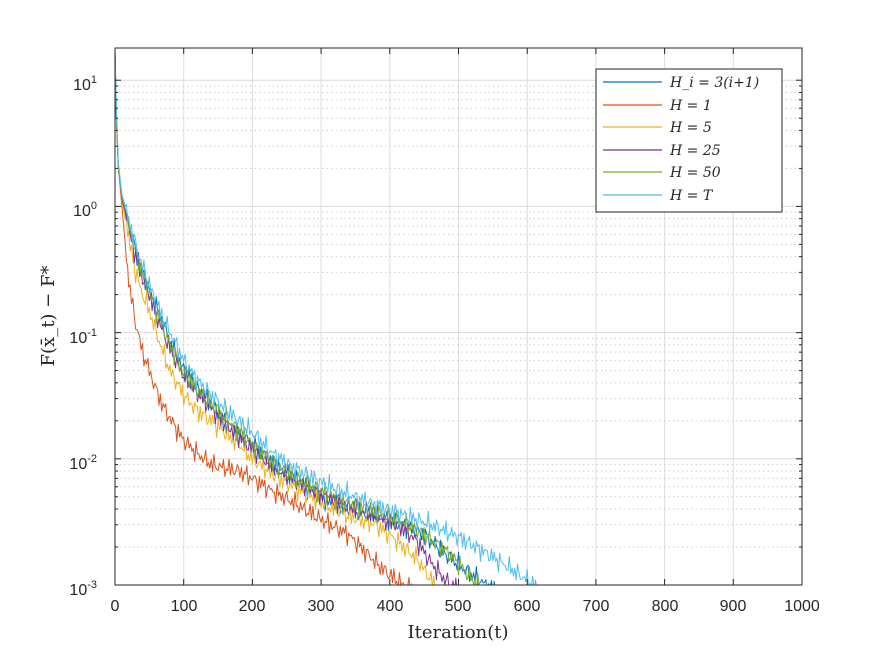  Describe the element at coordinates (252, 606) in the screenshot. I see `x-tick-label: 200` at that location.